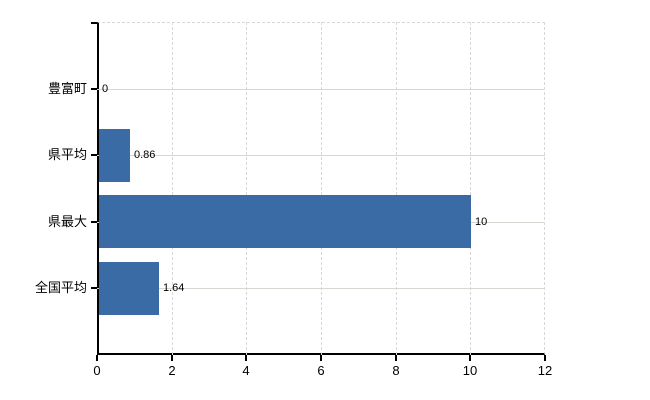  Describe the element at coordinates (97, 370) in the screenshot. I see `x-tick-label: 0` at that location.